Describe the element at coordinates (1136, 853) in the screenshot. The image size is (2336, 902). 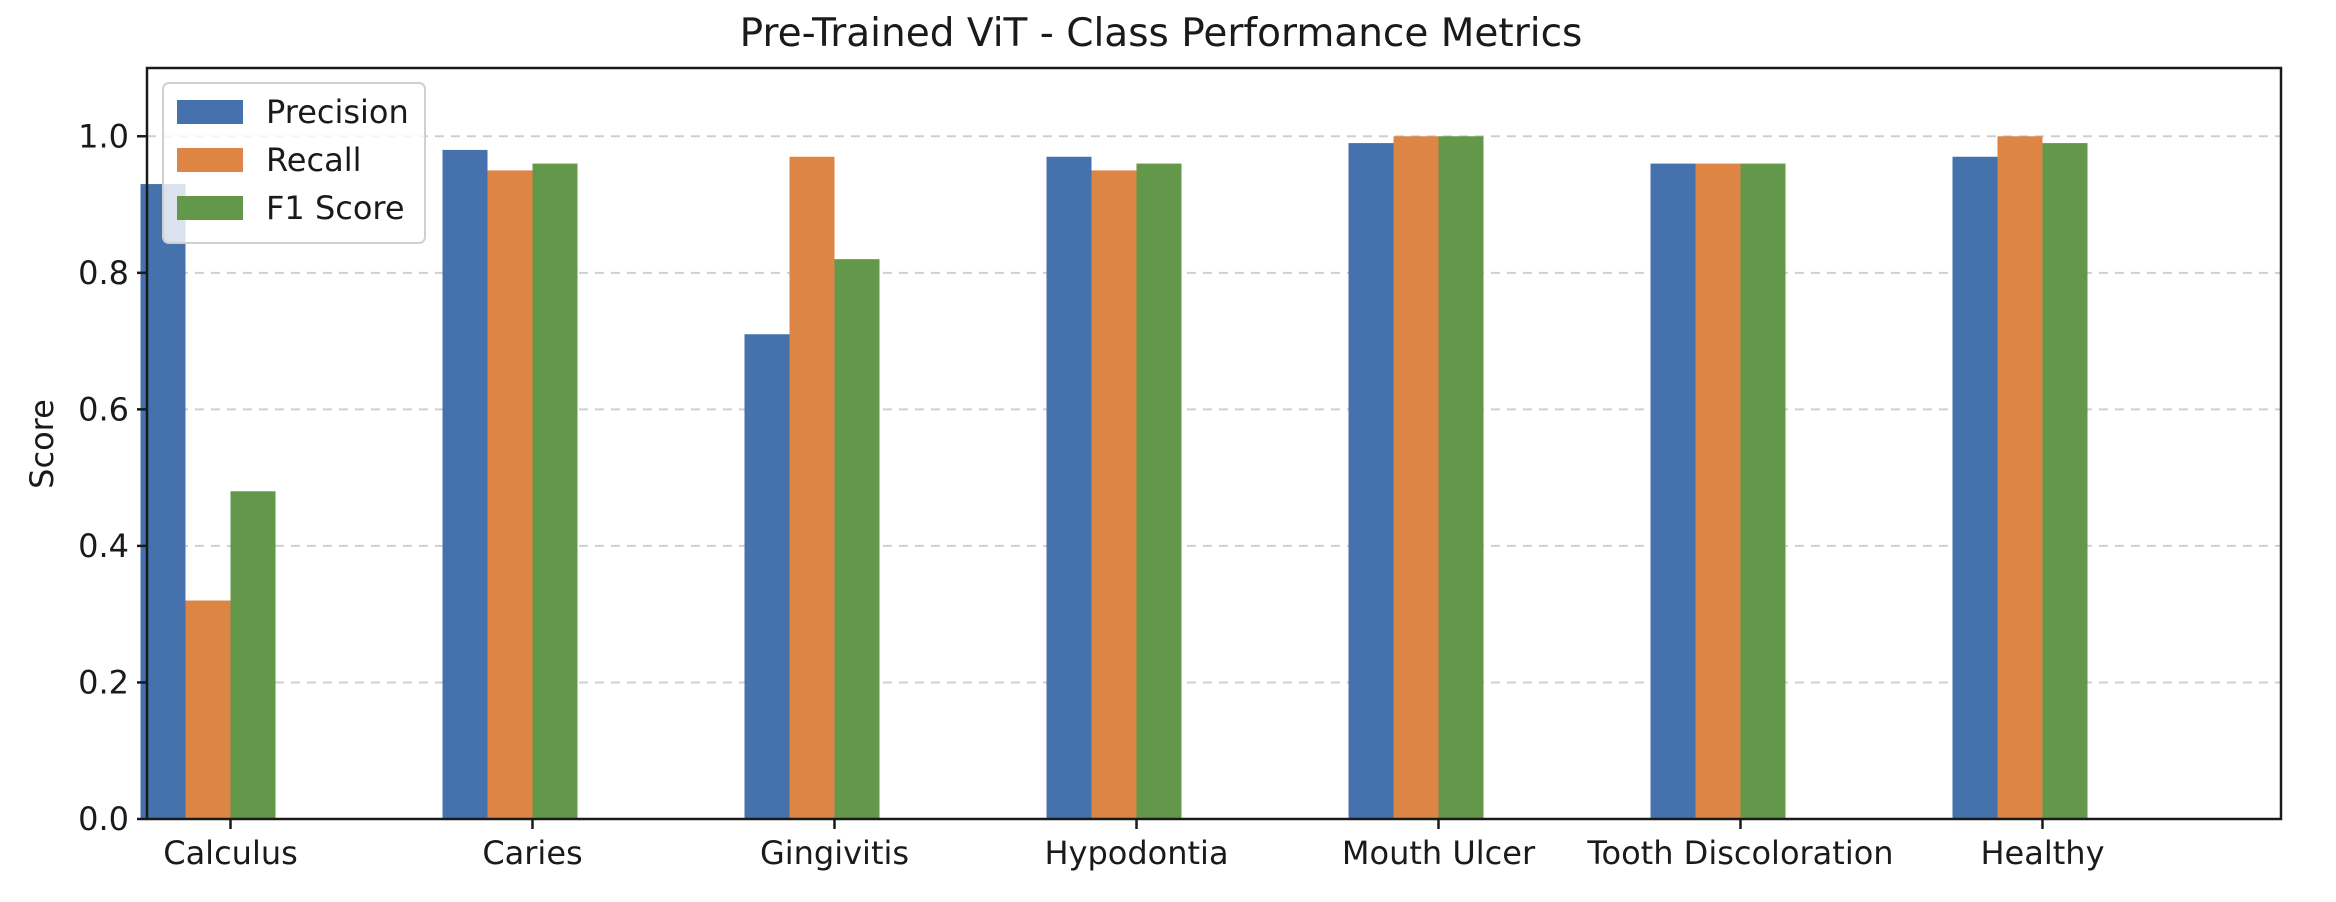
I see `x-tick-label: Hypodontia` at that location.